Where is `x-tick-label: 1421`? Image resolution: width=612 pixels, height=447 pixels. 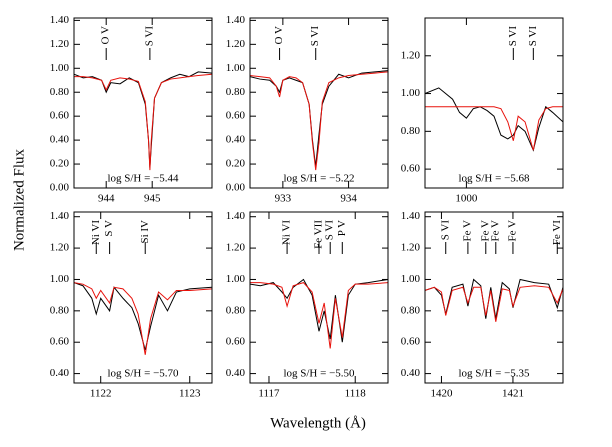
x-tick-label: 1421 is located at coordinates (513, 394).